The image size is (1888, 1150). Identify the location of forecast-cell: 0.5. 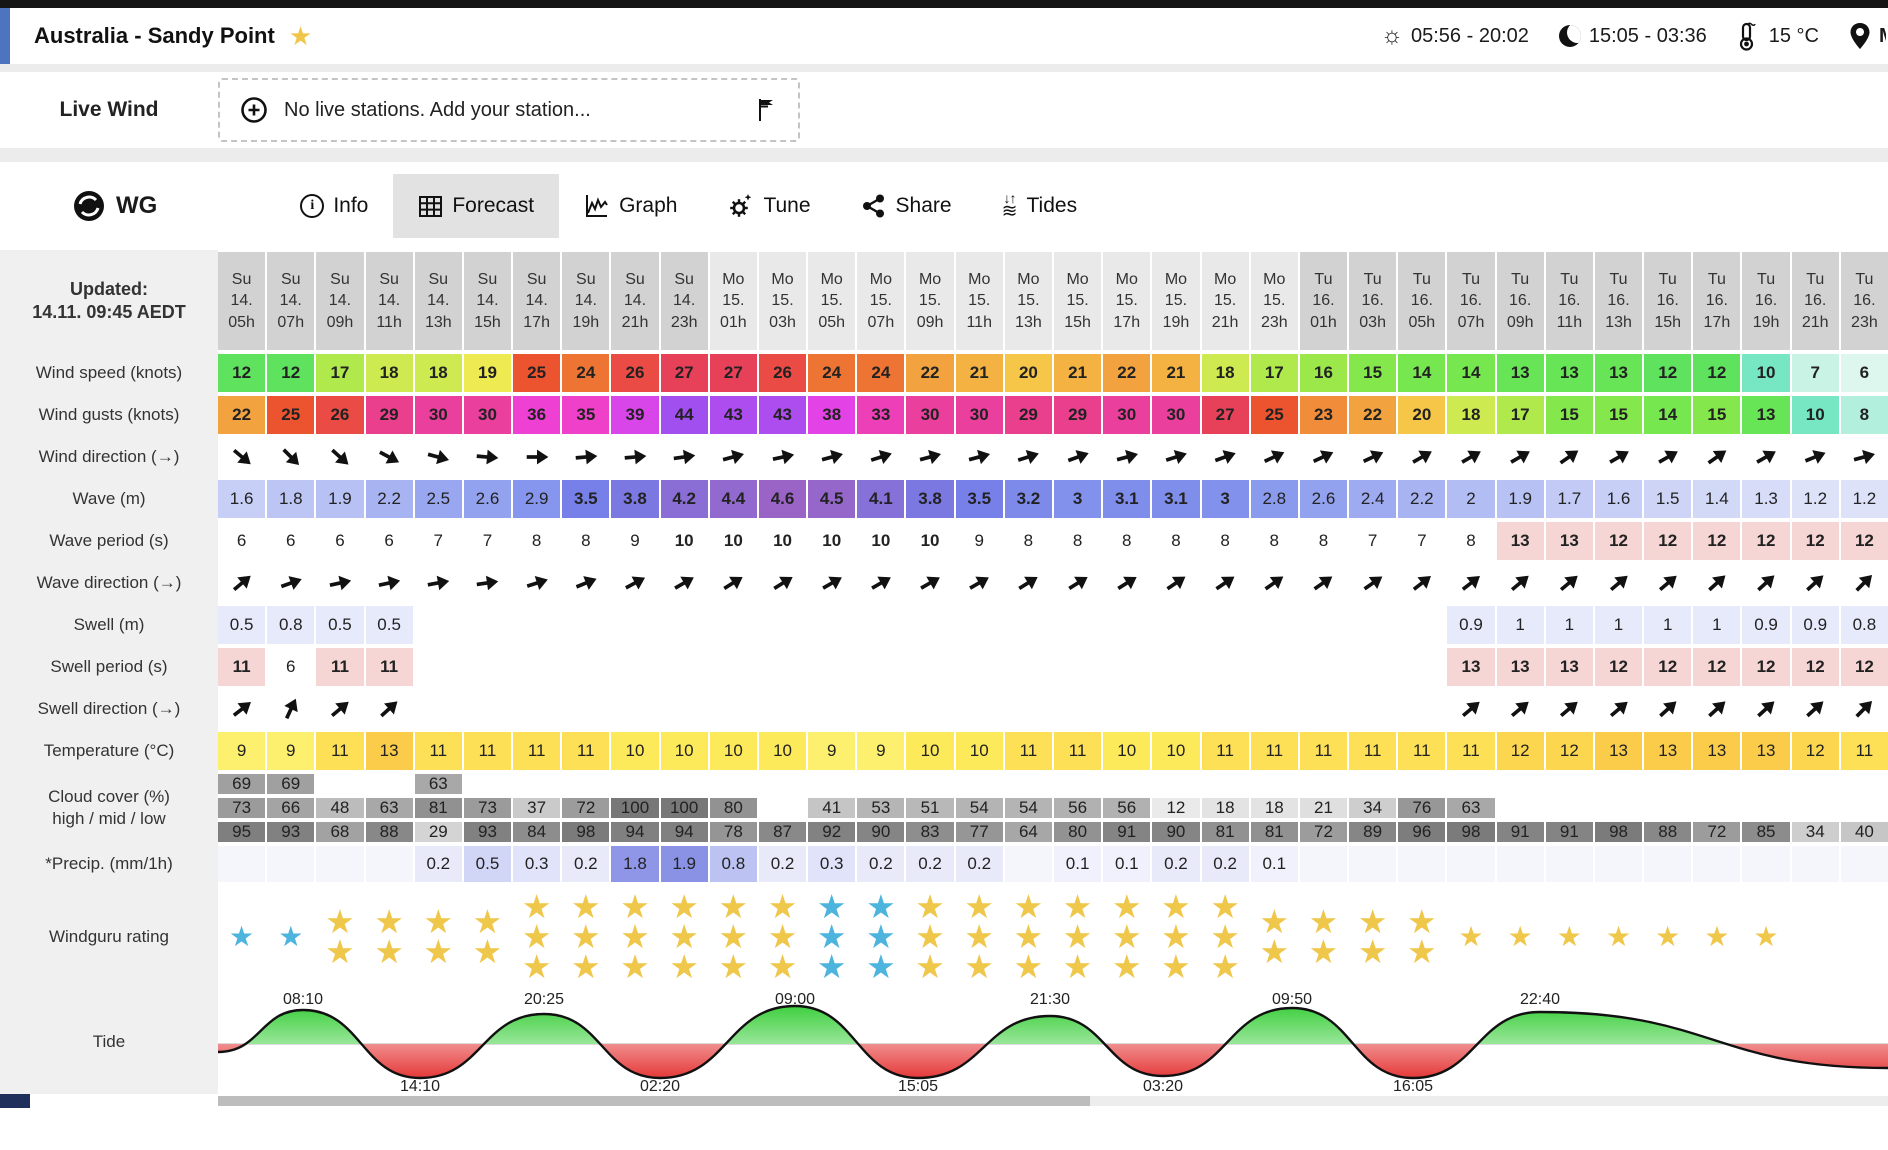
(340, 625).